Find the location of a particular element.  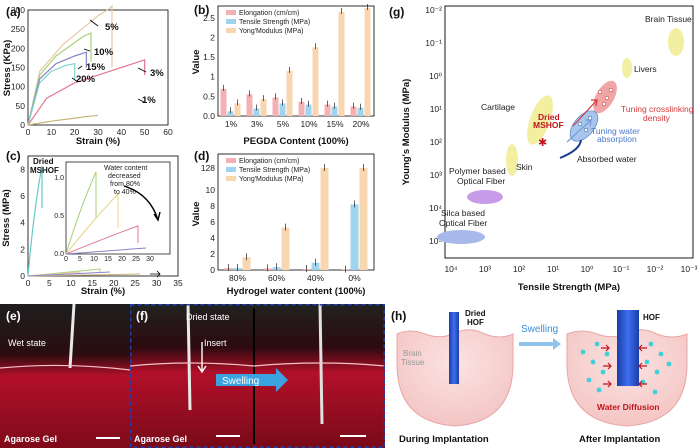

series-label: 10% is located at coordinates (104, 52).